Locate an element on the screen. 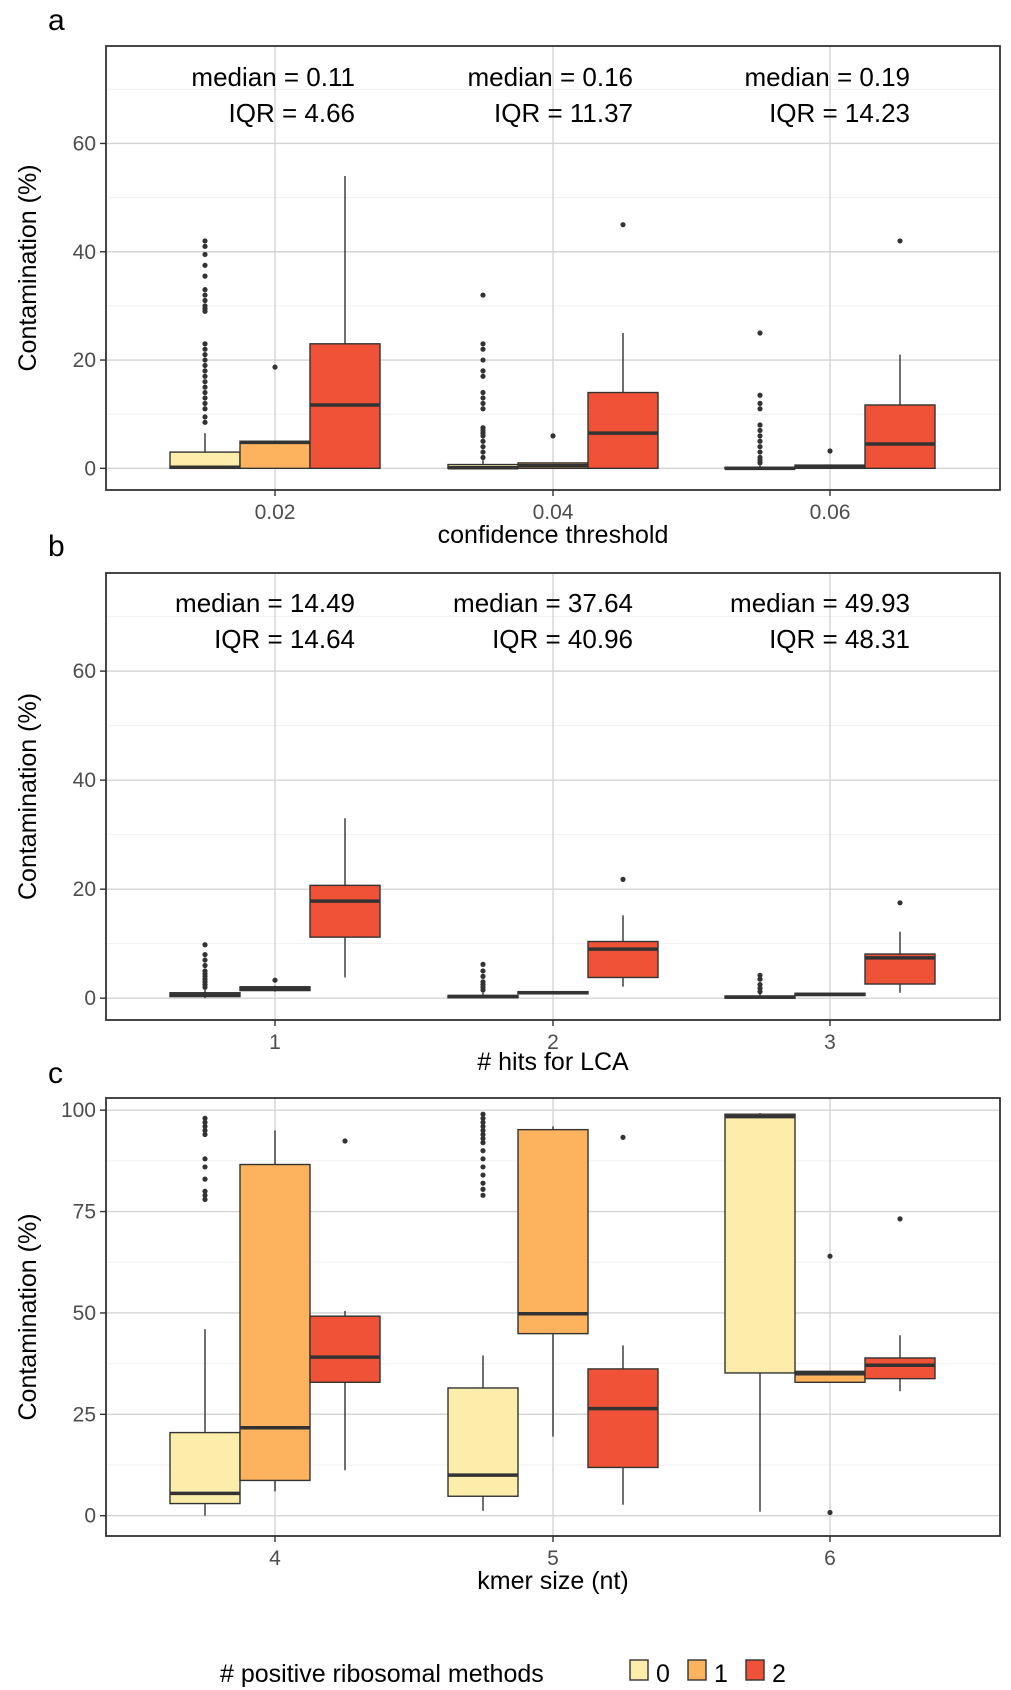  box-c-6-s2 is located at coordinates (900, 1304).